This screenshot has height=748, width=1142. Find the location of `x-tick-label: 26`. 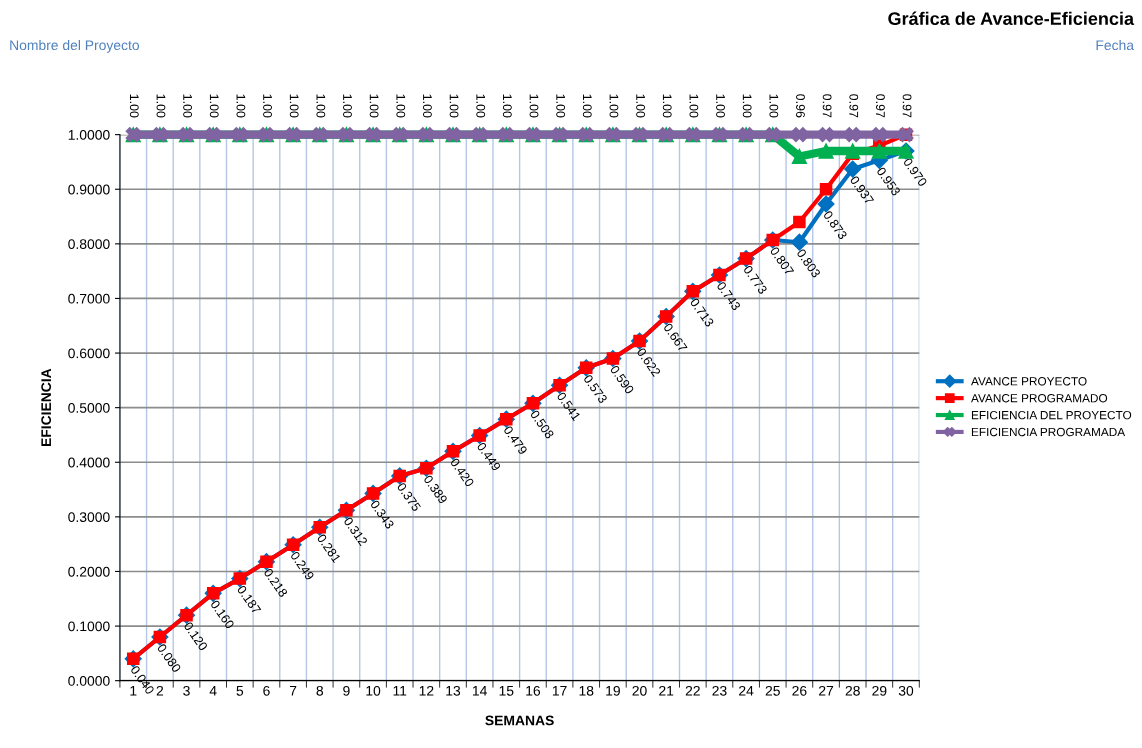

x-tick-label: 26 is located at coordinates (799, 690).